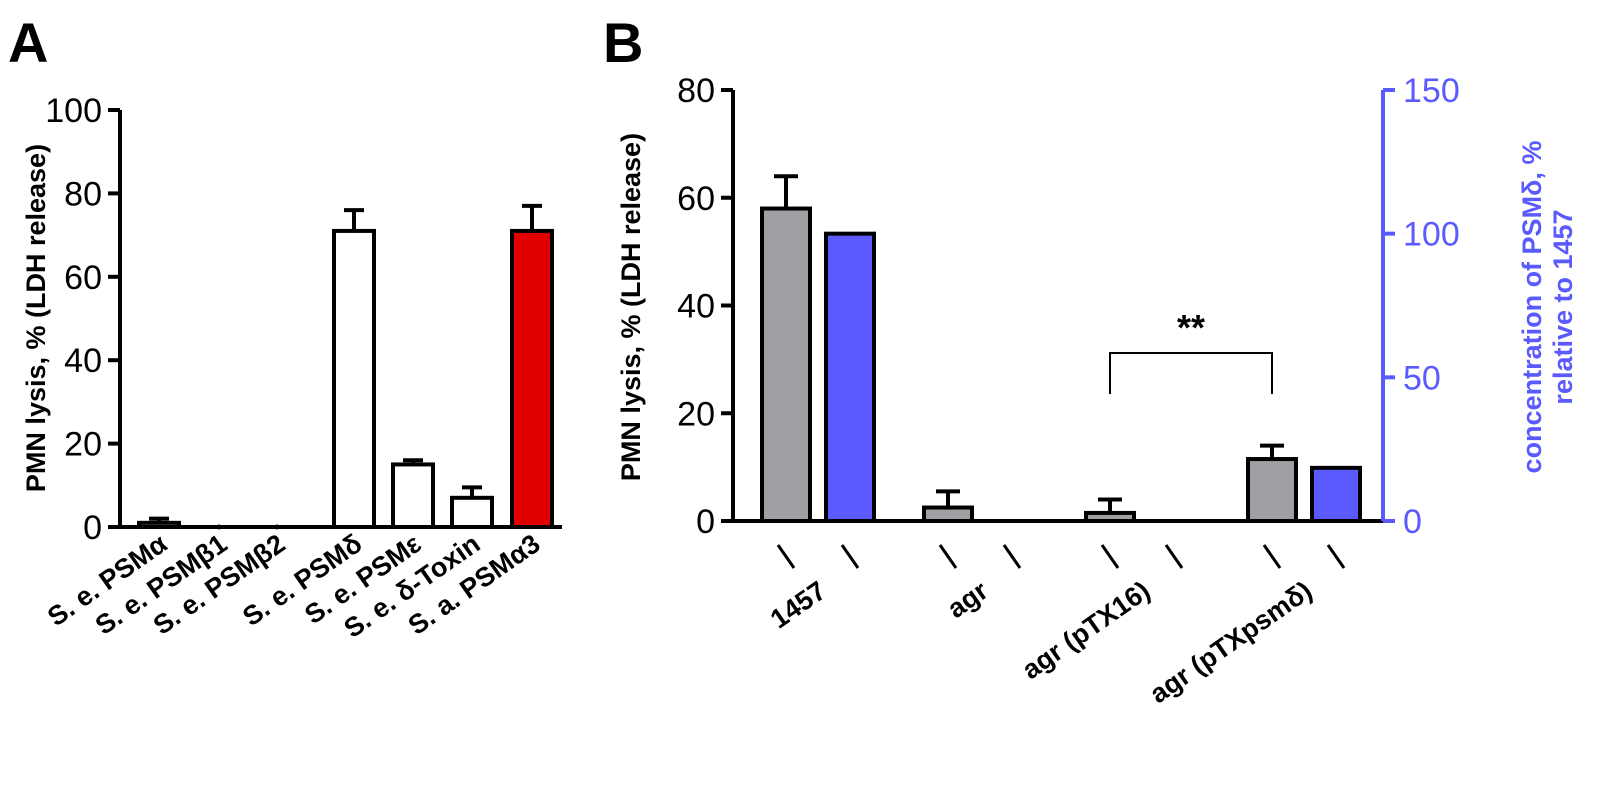 This screenshot has width=1615, height=800. What do you see at coordinates (83, 445) in the screenshot?
I see `panel-a-y-tick-label: 20` at bounding box center [83, 445].